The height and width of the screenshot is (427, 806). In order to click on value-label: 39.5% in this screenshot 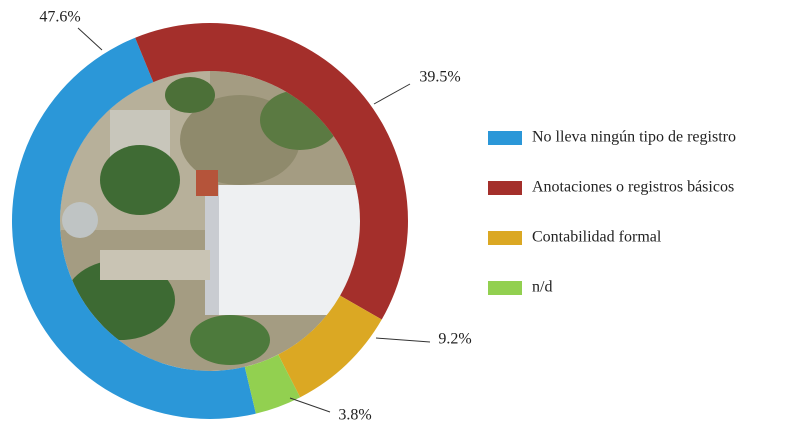, I will do `click(439, 77)`.